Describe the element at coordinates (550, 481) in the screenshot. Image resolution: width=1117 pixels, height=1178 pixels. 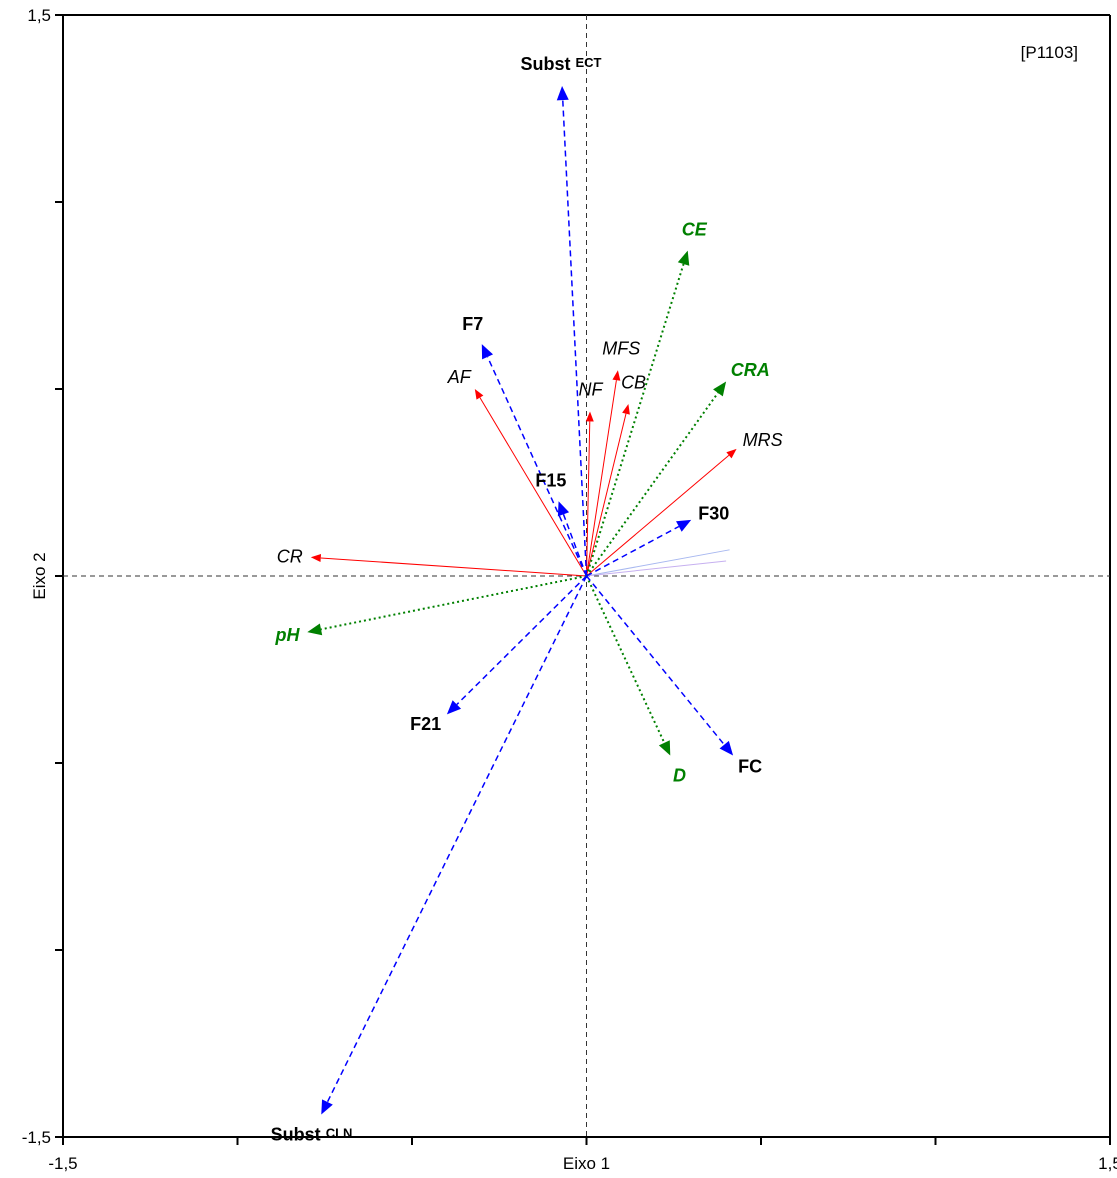
I see `label-f15: F15` at that location.